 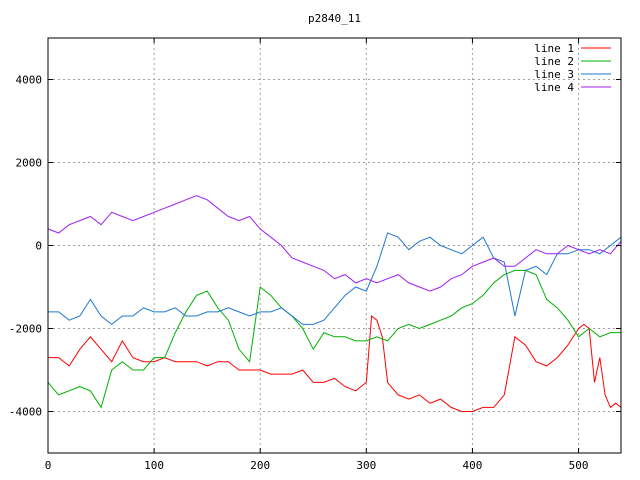 I want to click on y-tick-label: 2000, so click(x=29, y=163).